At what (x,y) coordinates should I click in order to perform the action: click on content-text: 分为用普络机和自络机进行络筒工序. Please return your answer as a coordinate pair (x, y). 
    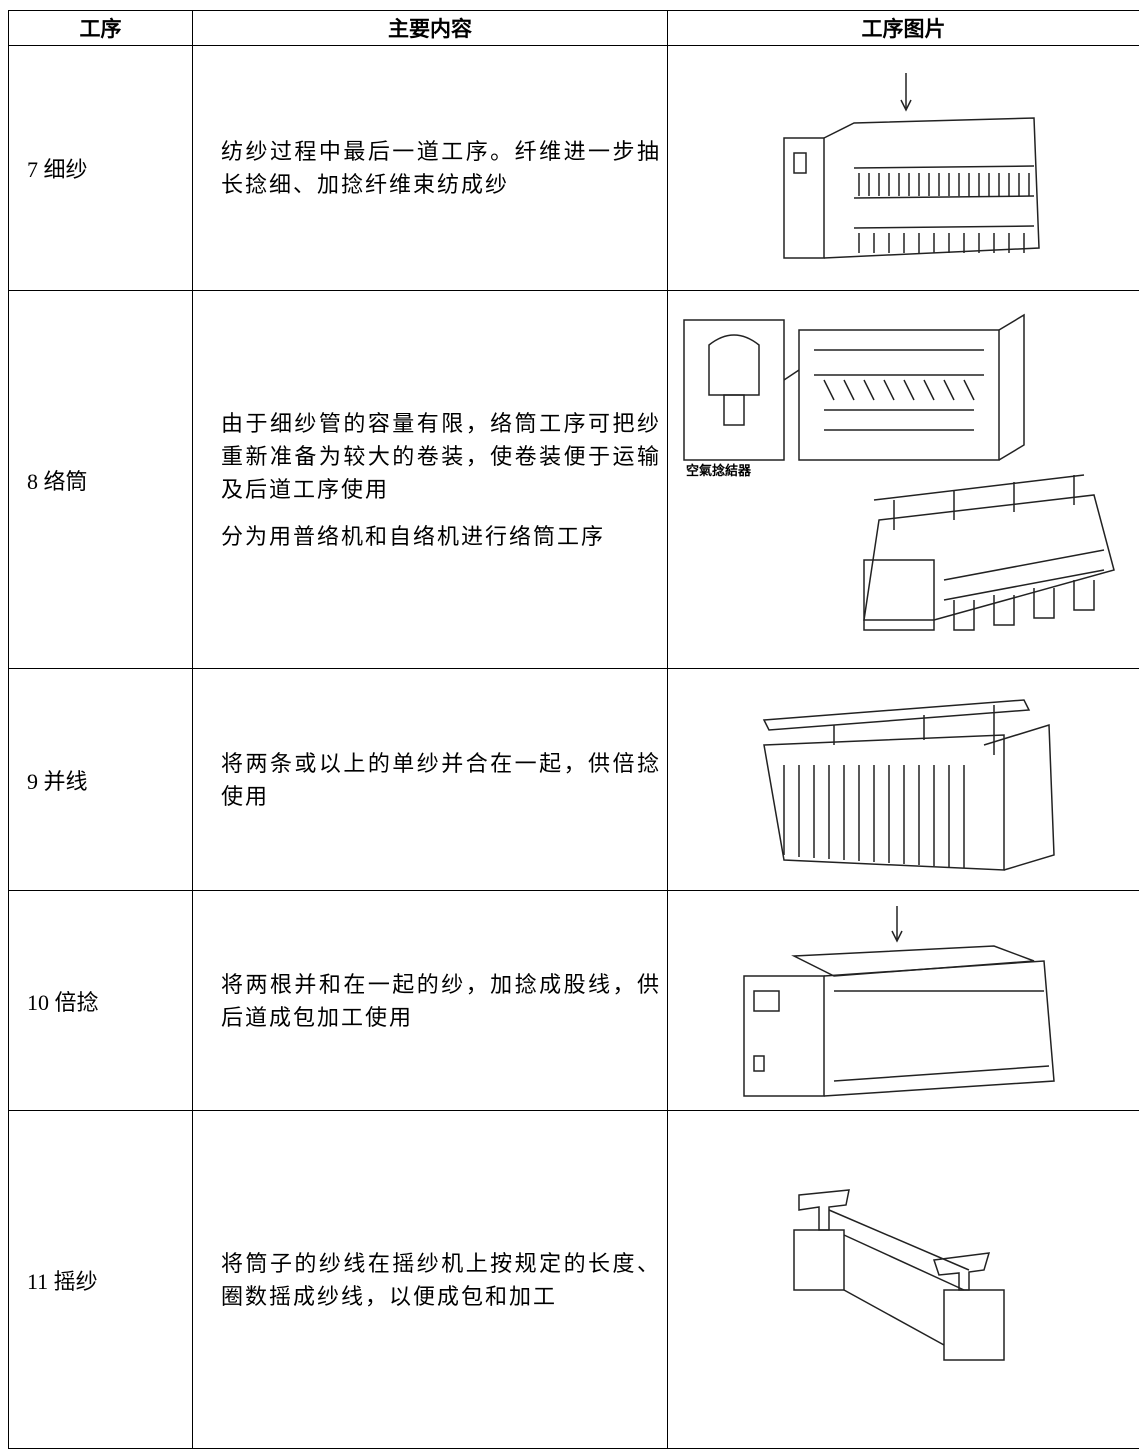
    Looking at the image, I should click on (441, 536).